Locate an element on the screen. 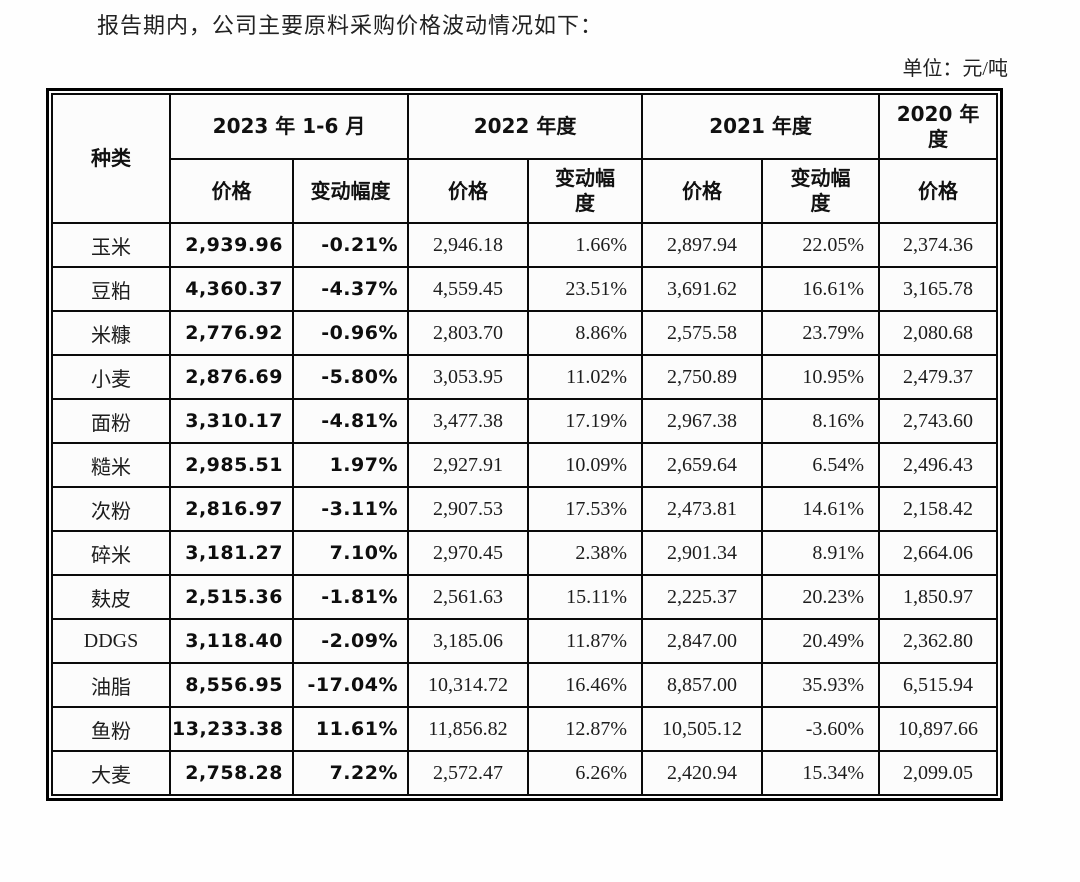 The width and height of the screenshot is (1080, 882). cell-2022-price: 11,856.82 is located at coordinates (468, 729).